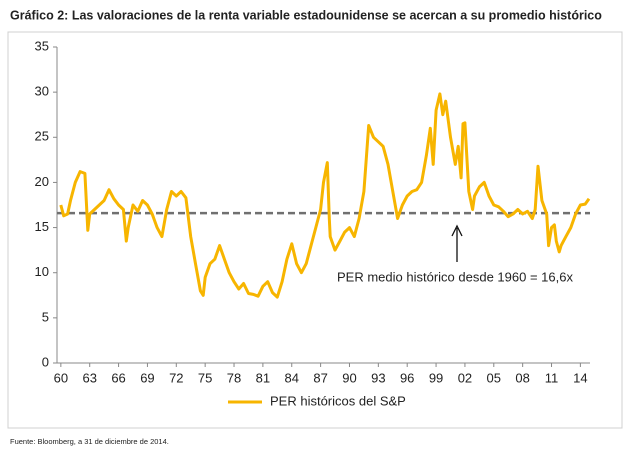 The width and height of the screenshot is (630, 457). I want to click on y-tick-label: 30, so click(42, 91).